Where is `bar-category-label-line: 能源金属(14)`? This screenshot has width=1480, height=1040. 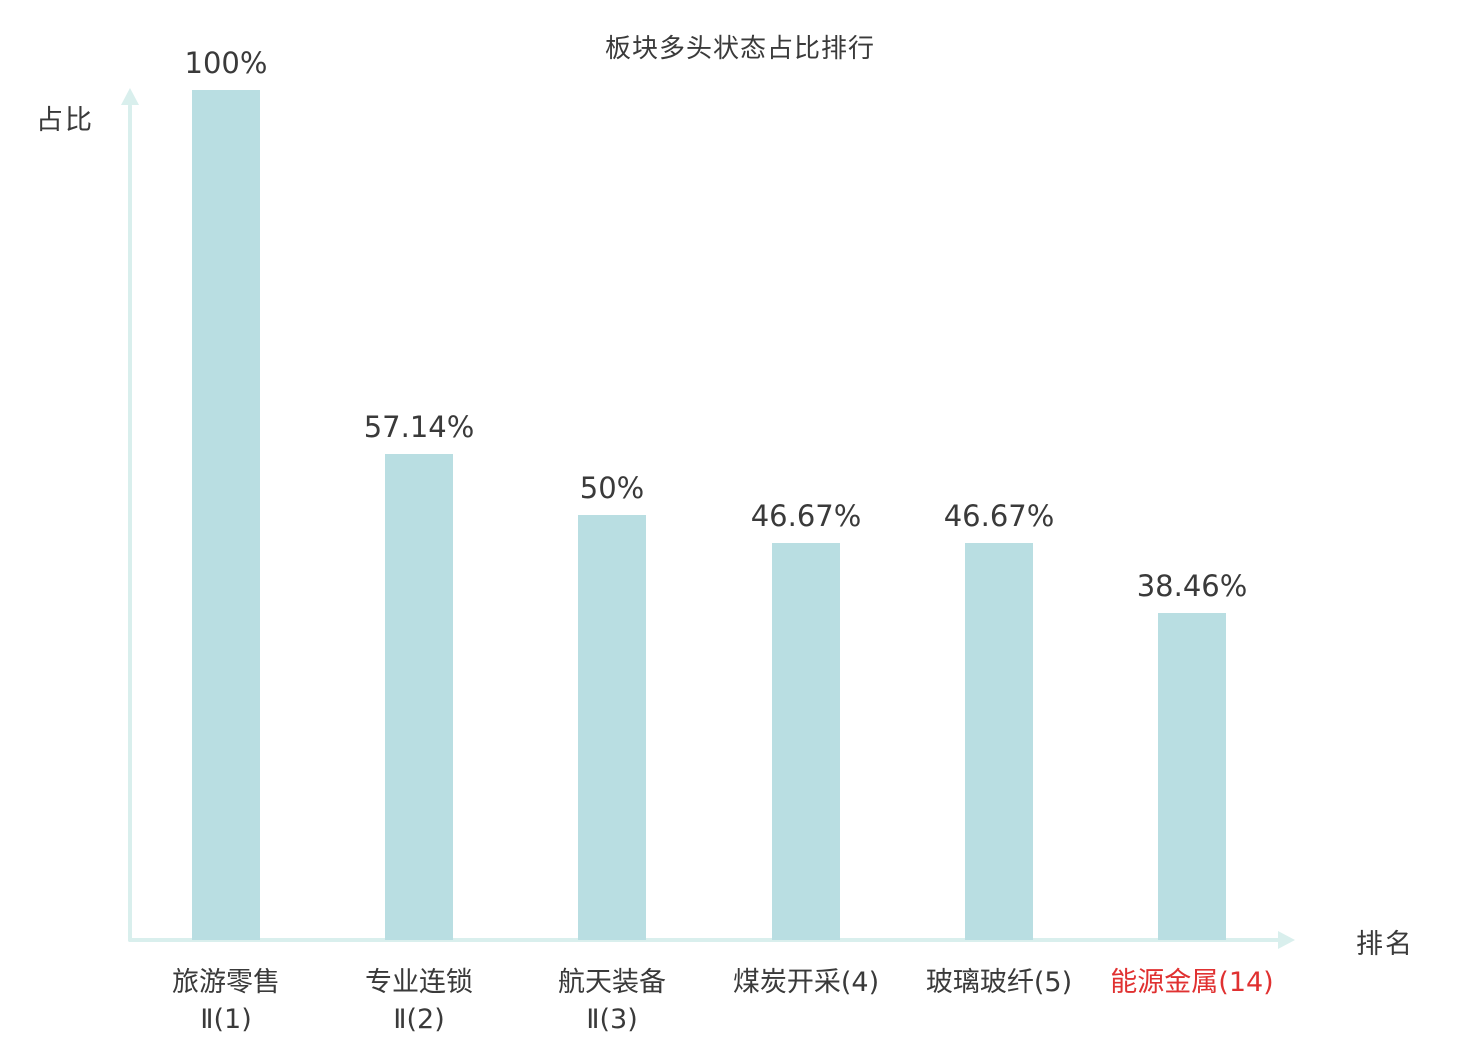
bar-category-label-line: 能源金属(14) is located at coordinates (1192, 982).